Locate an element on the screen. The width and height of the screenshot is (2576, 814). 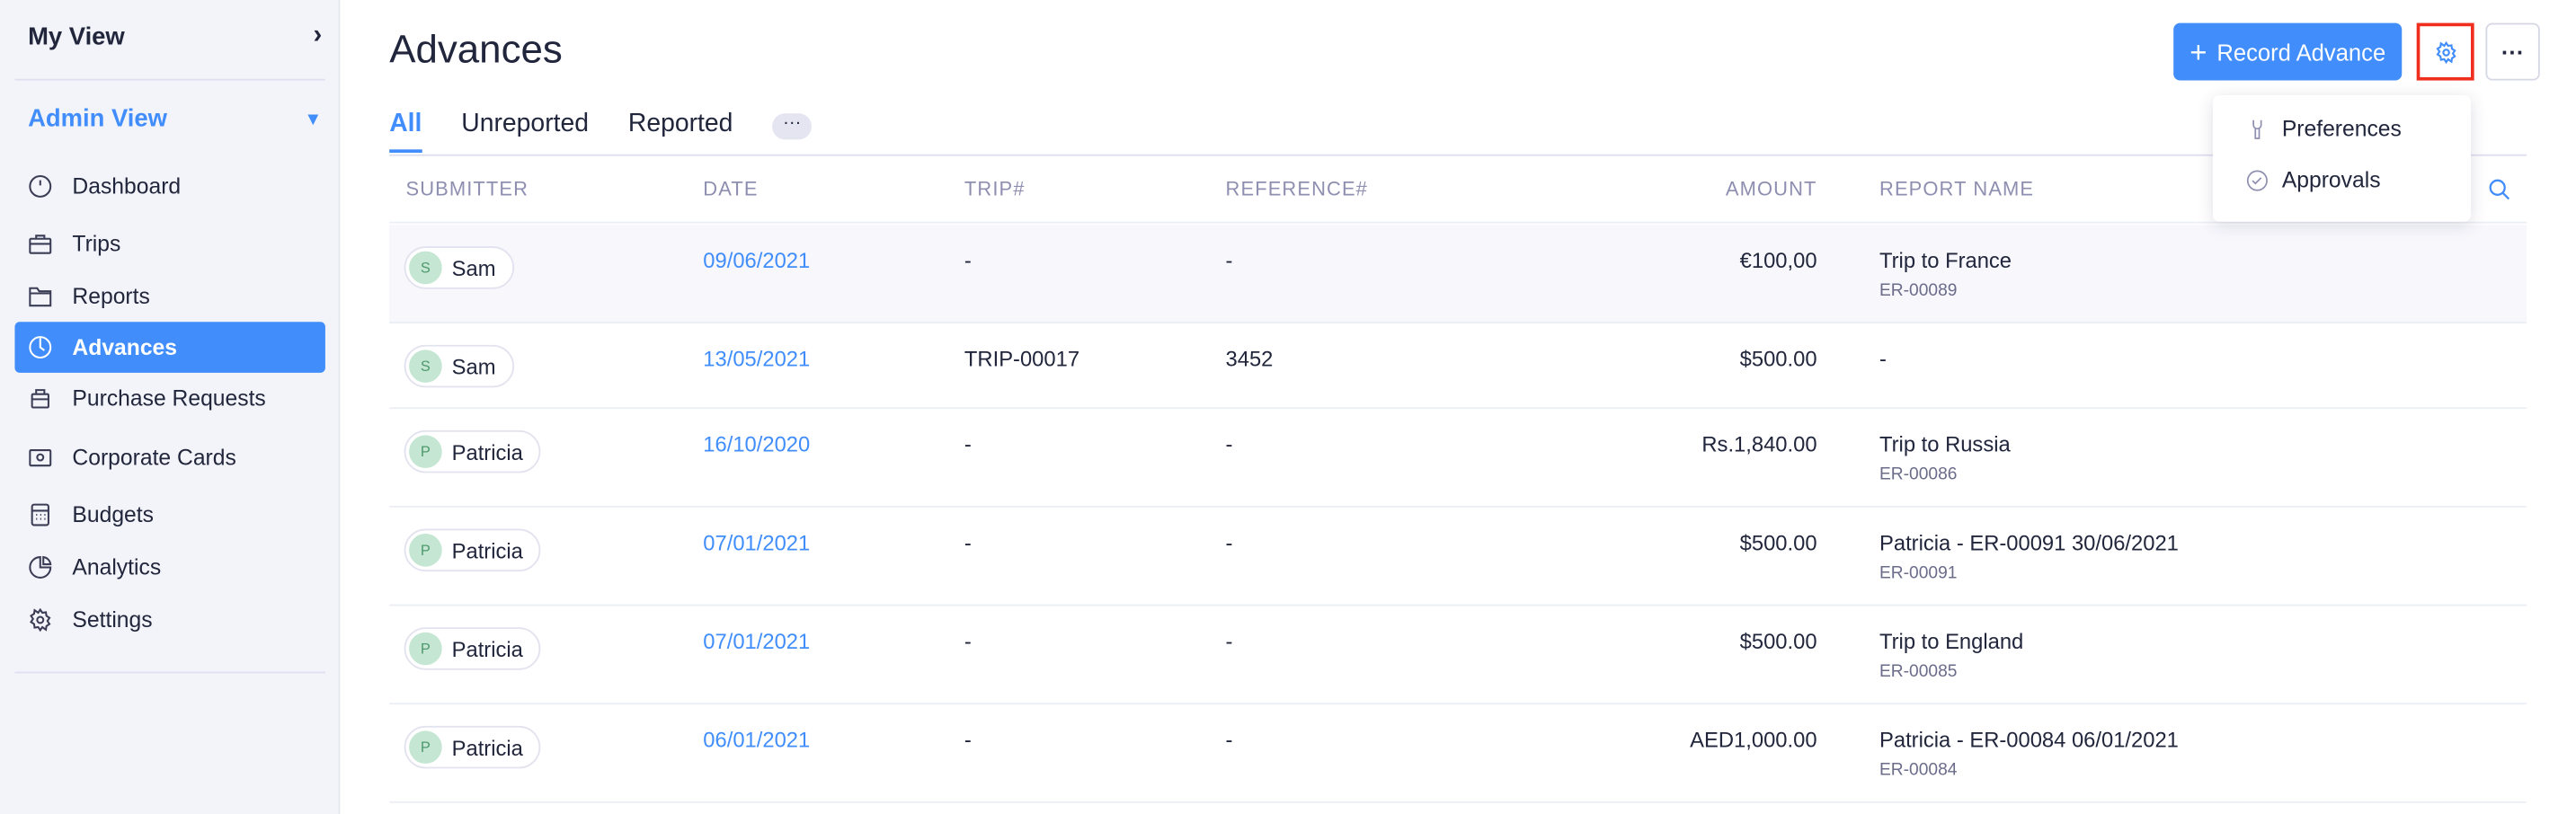
tab-unreported: Unreported is located at coordinates (525, 124).